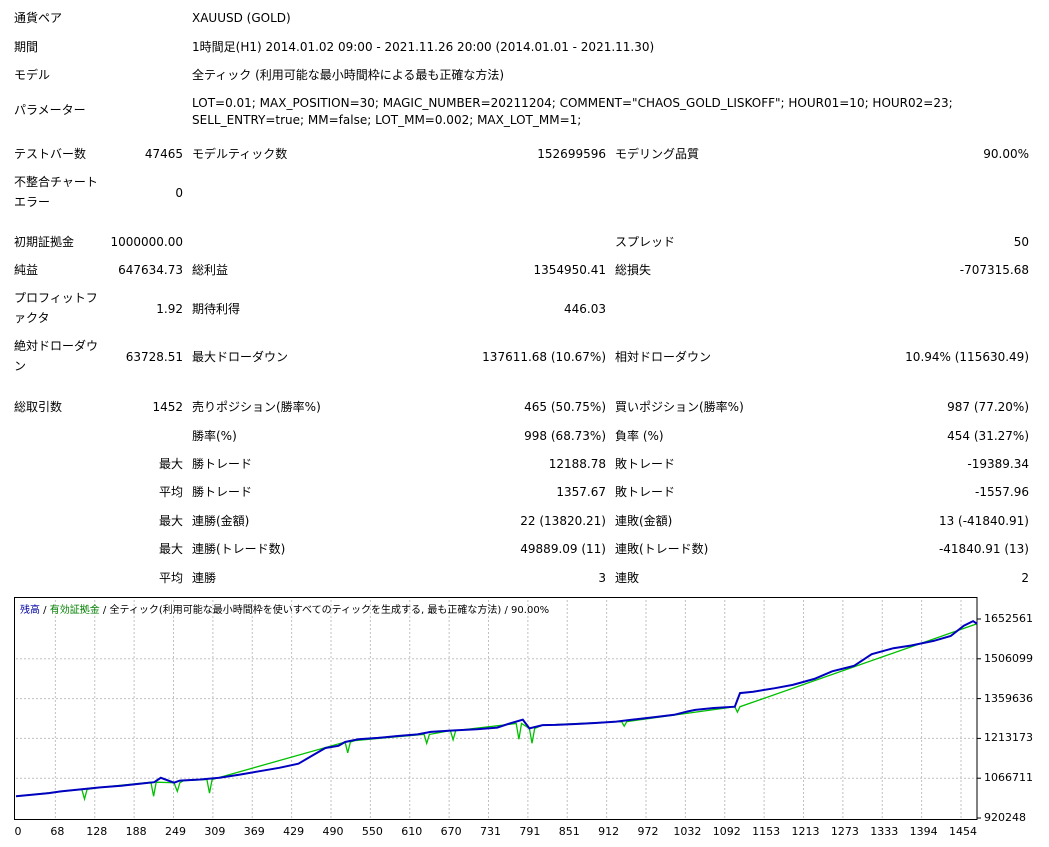  What do you see at coordinates (633, 270) in the screenshot?
I see `gross-loss-label: 総損失` at bounding box center [633, 270].